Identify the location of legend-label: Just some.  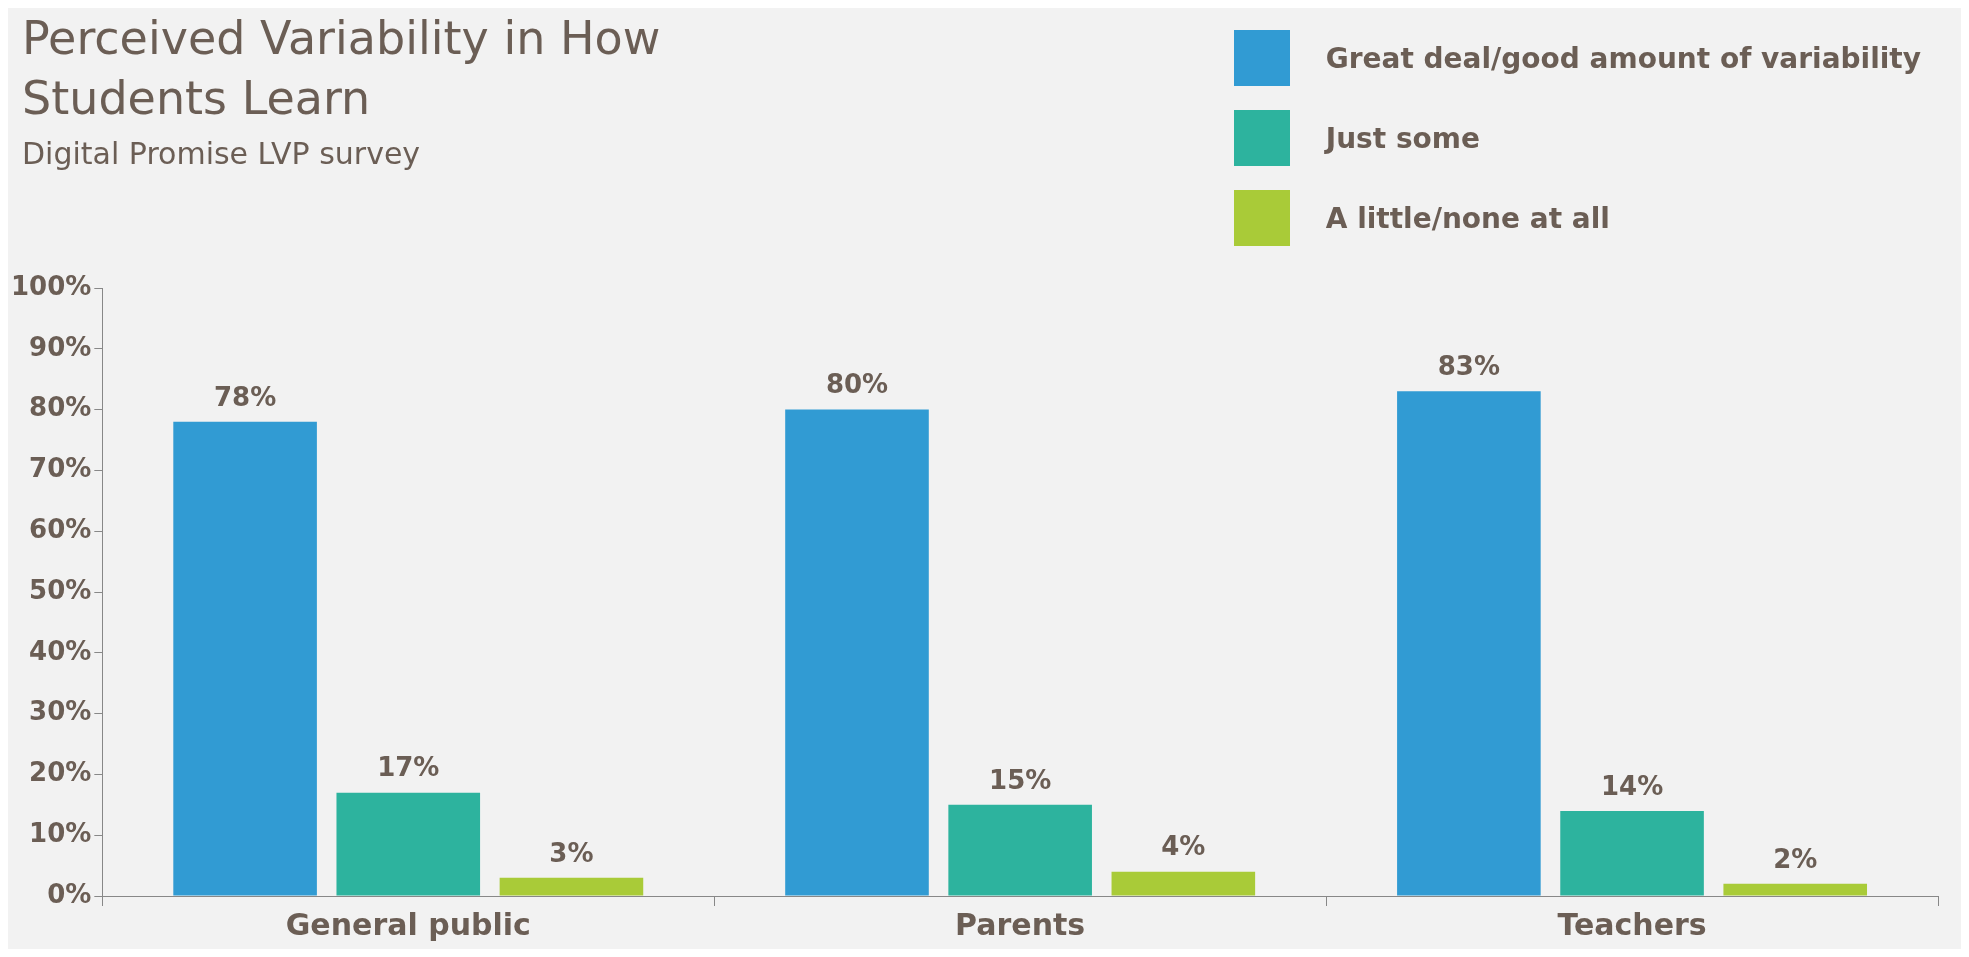
(1402, 138).